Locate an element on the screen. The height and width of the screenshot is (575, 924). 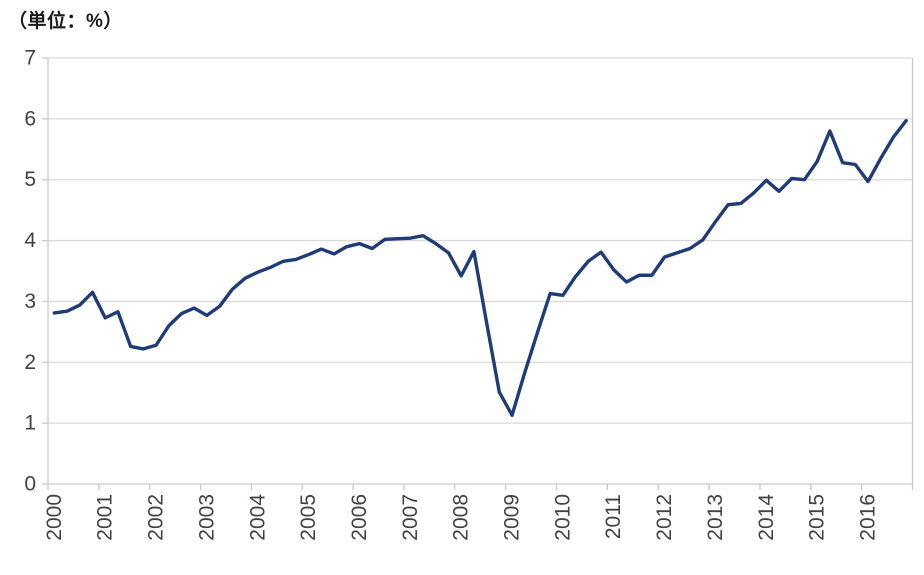
x-tick-label: 2001 is located at coordinates (105, 517).